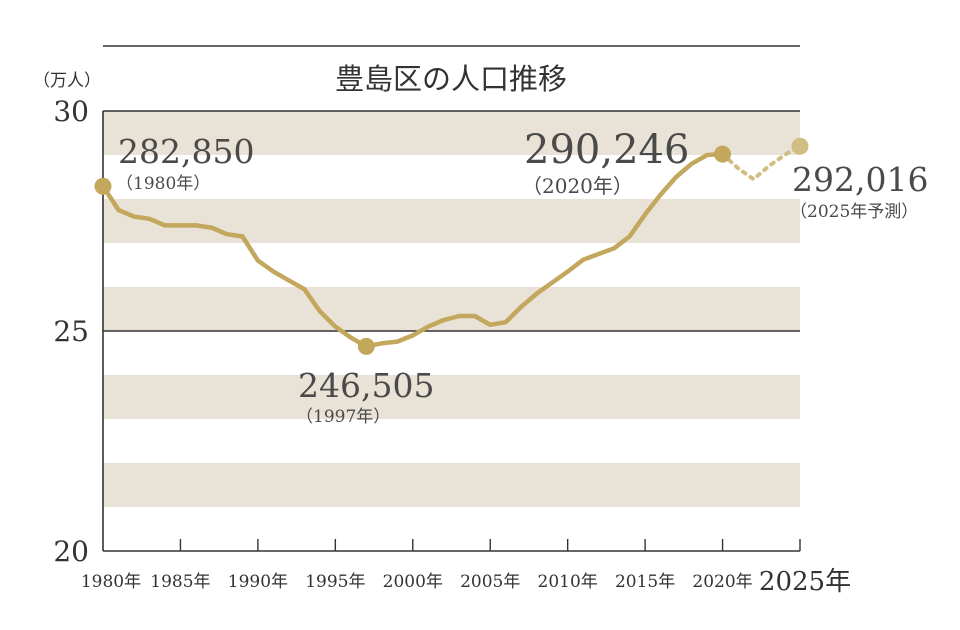  Describe the element at coordinates (722, 582) in the screenshot. I see `x-tick-label: 2020年` at that location.